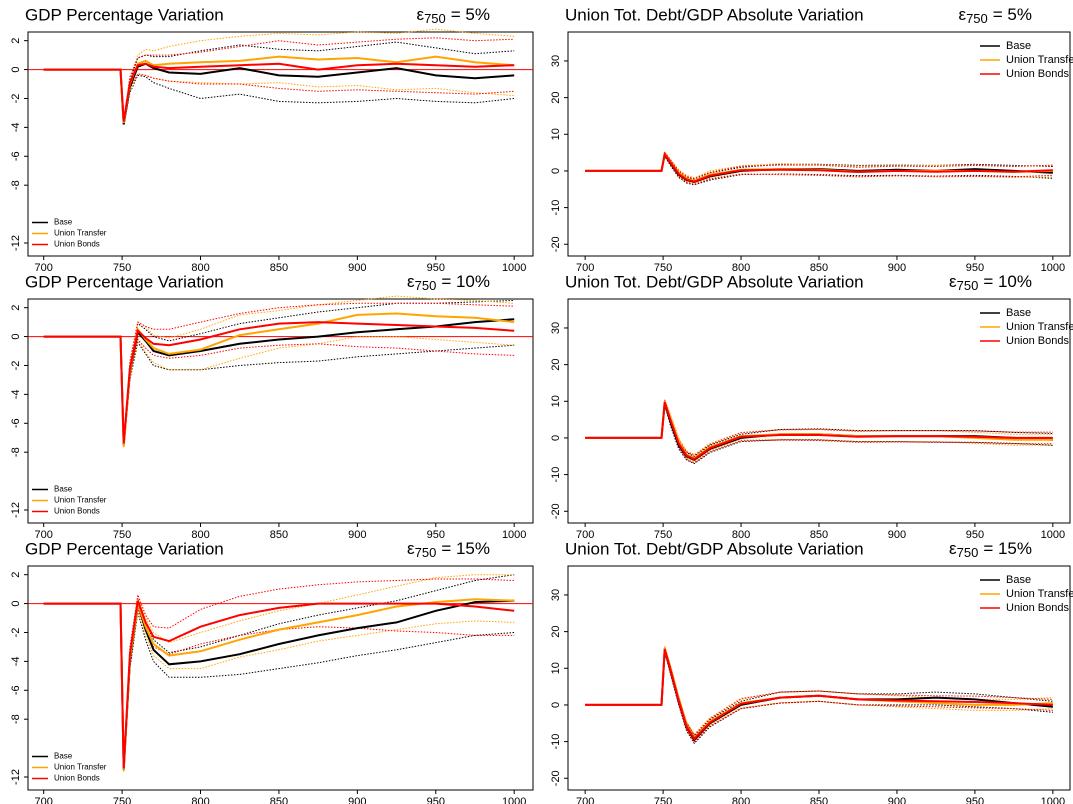 The image size is (1073, 804). What do you see at coordinates (465, 281) in the screenshot?
I see `annotation-text: = 10%` at bounding box center [465, 281].